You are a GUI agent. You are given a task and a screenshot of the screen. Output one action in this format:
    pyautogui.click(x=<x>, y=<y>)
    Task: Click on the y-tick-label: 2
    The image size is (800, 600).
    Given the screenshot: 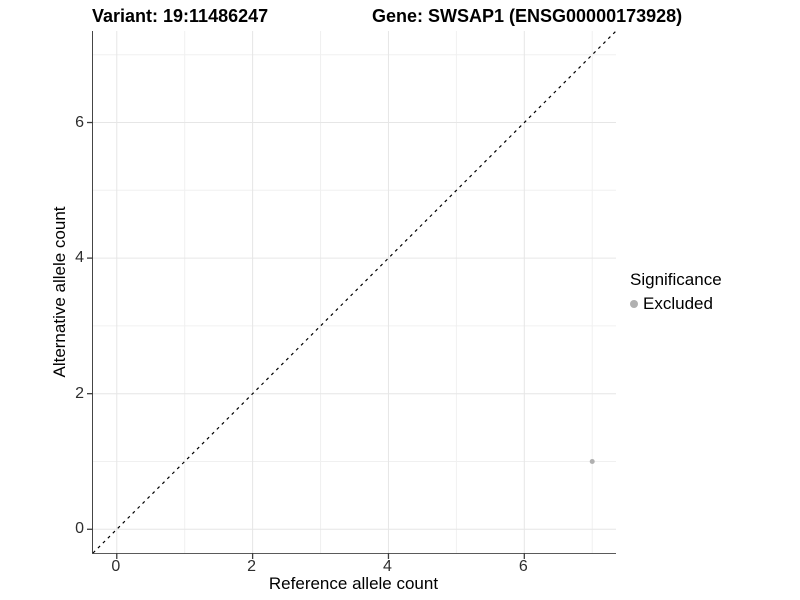 What is the action you would take?
    pyautogui.click(x=79, y=393)
    